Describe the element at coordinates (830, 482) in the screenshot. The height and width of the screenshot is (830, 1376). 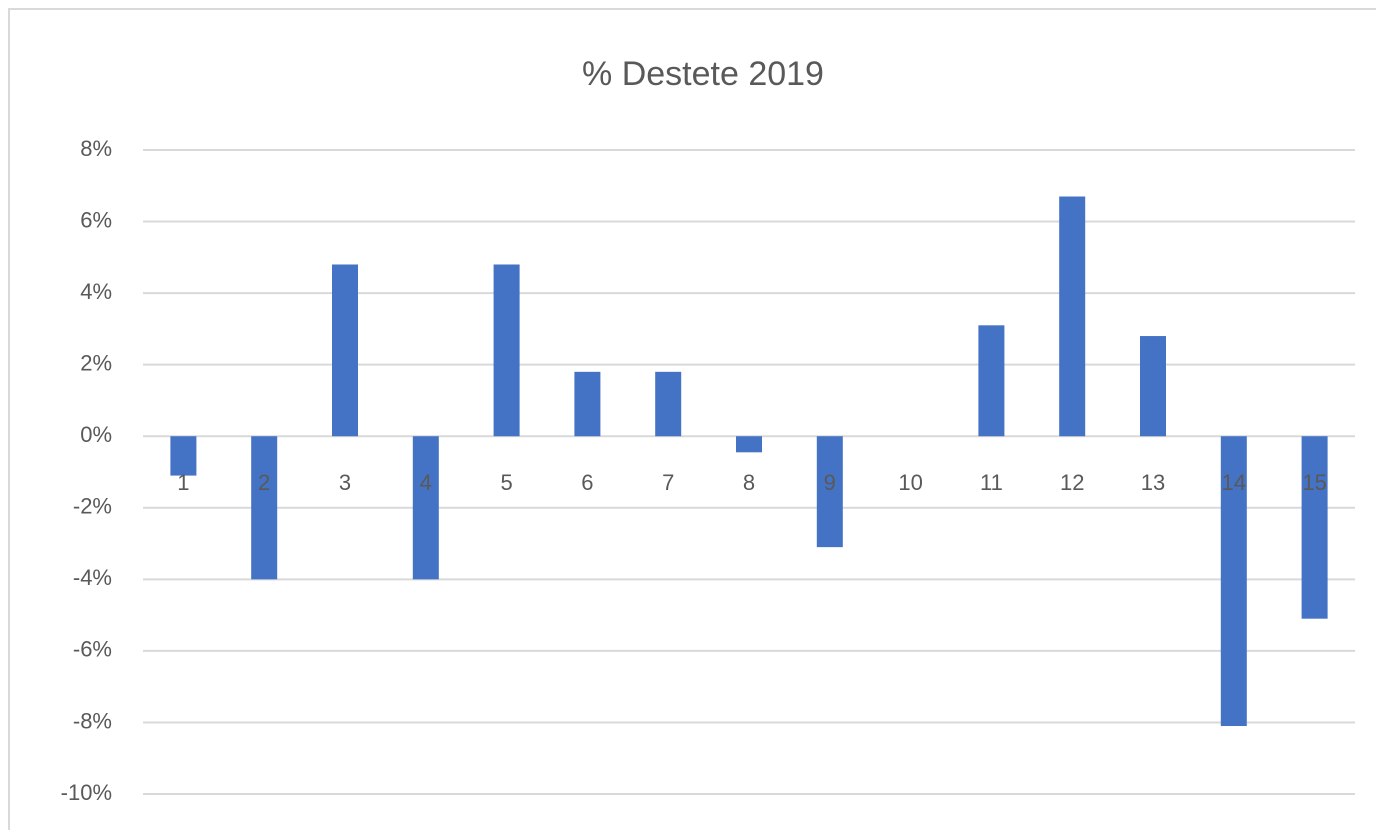
I see `x-tick-label: 9` at that location.